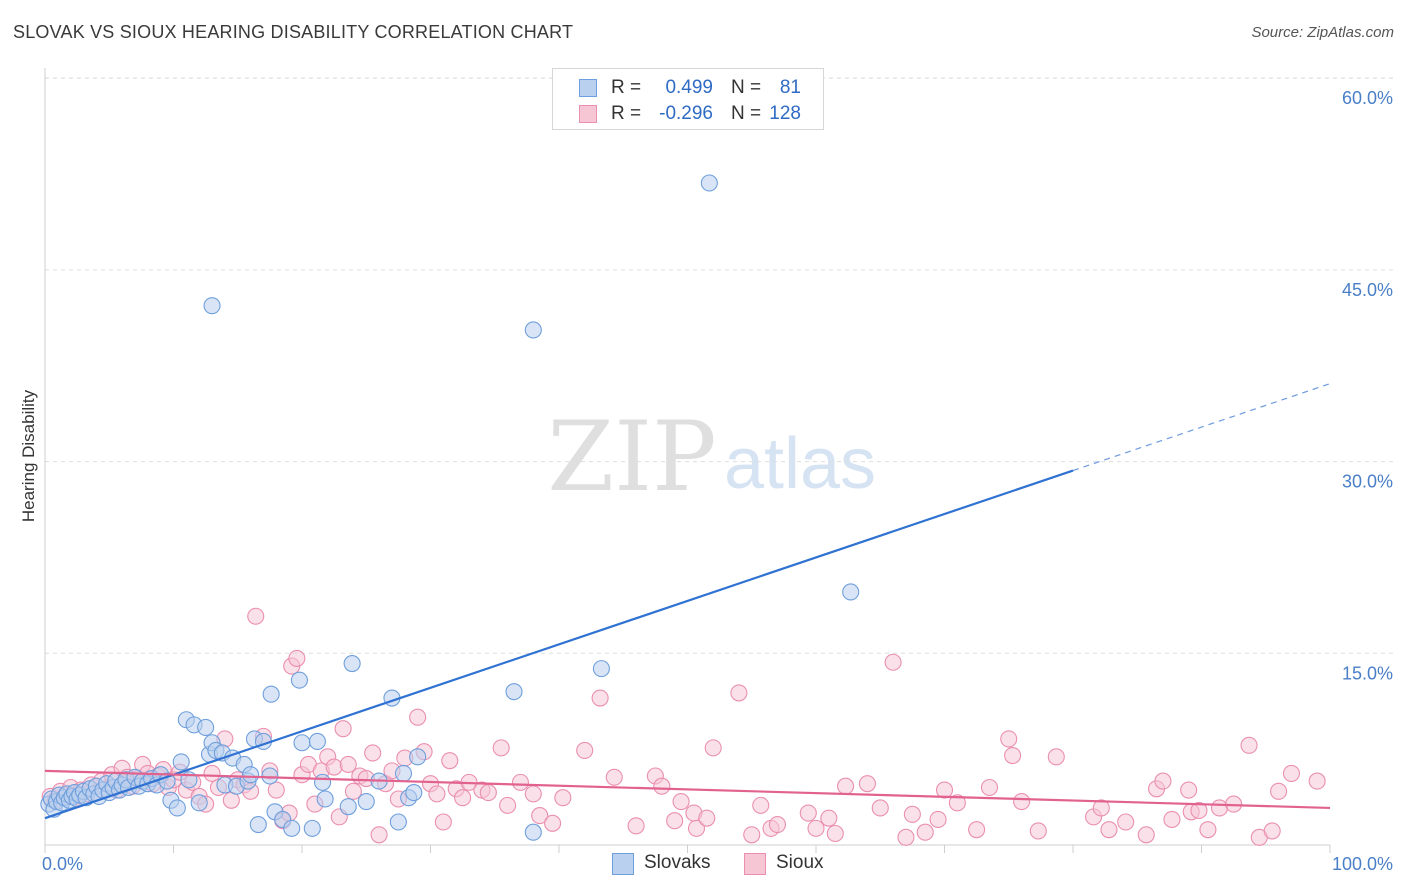  I want to click on legend-n-label: N =, so click(746, 113).